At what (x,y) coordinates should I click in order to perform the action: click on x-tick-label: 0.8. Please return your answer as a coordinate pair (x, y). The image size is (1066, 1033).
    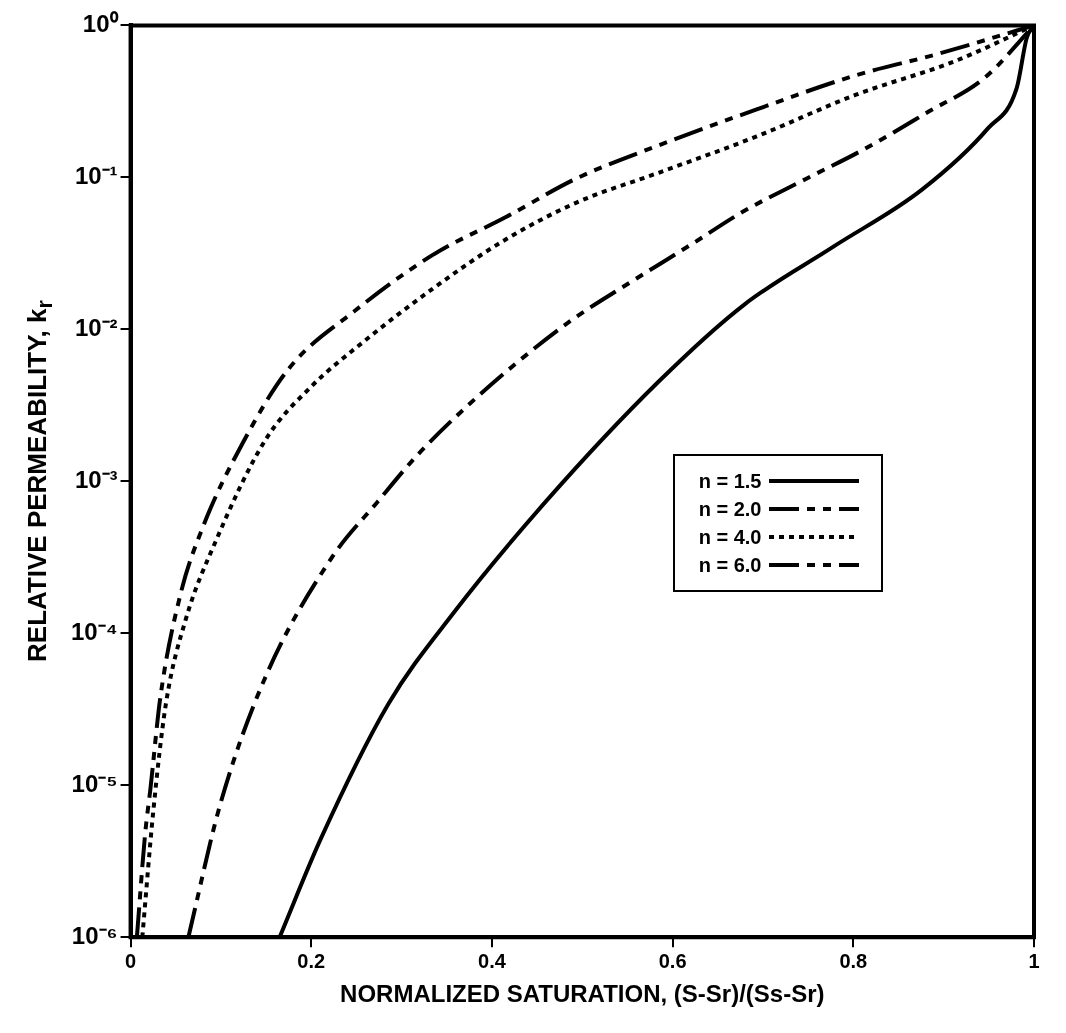
    Looking at the image, I should click on (853, 960).